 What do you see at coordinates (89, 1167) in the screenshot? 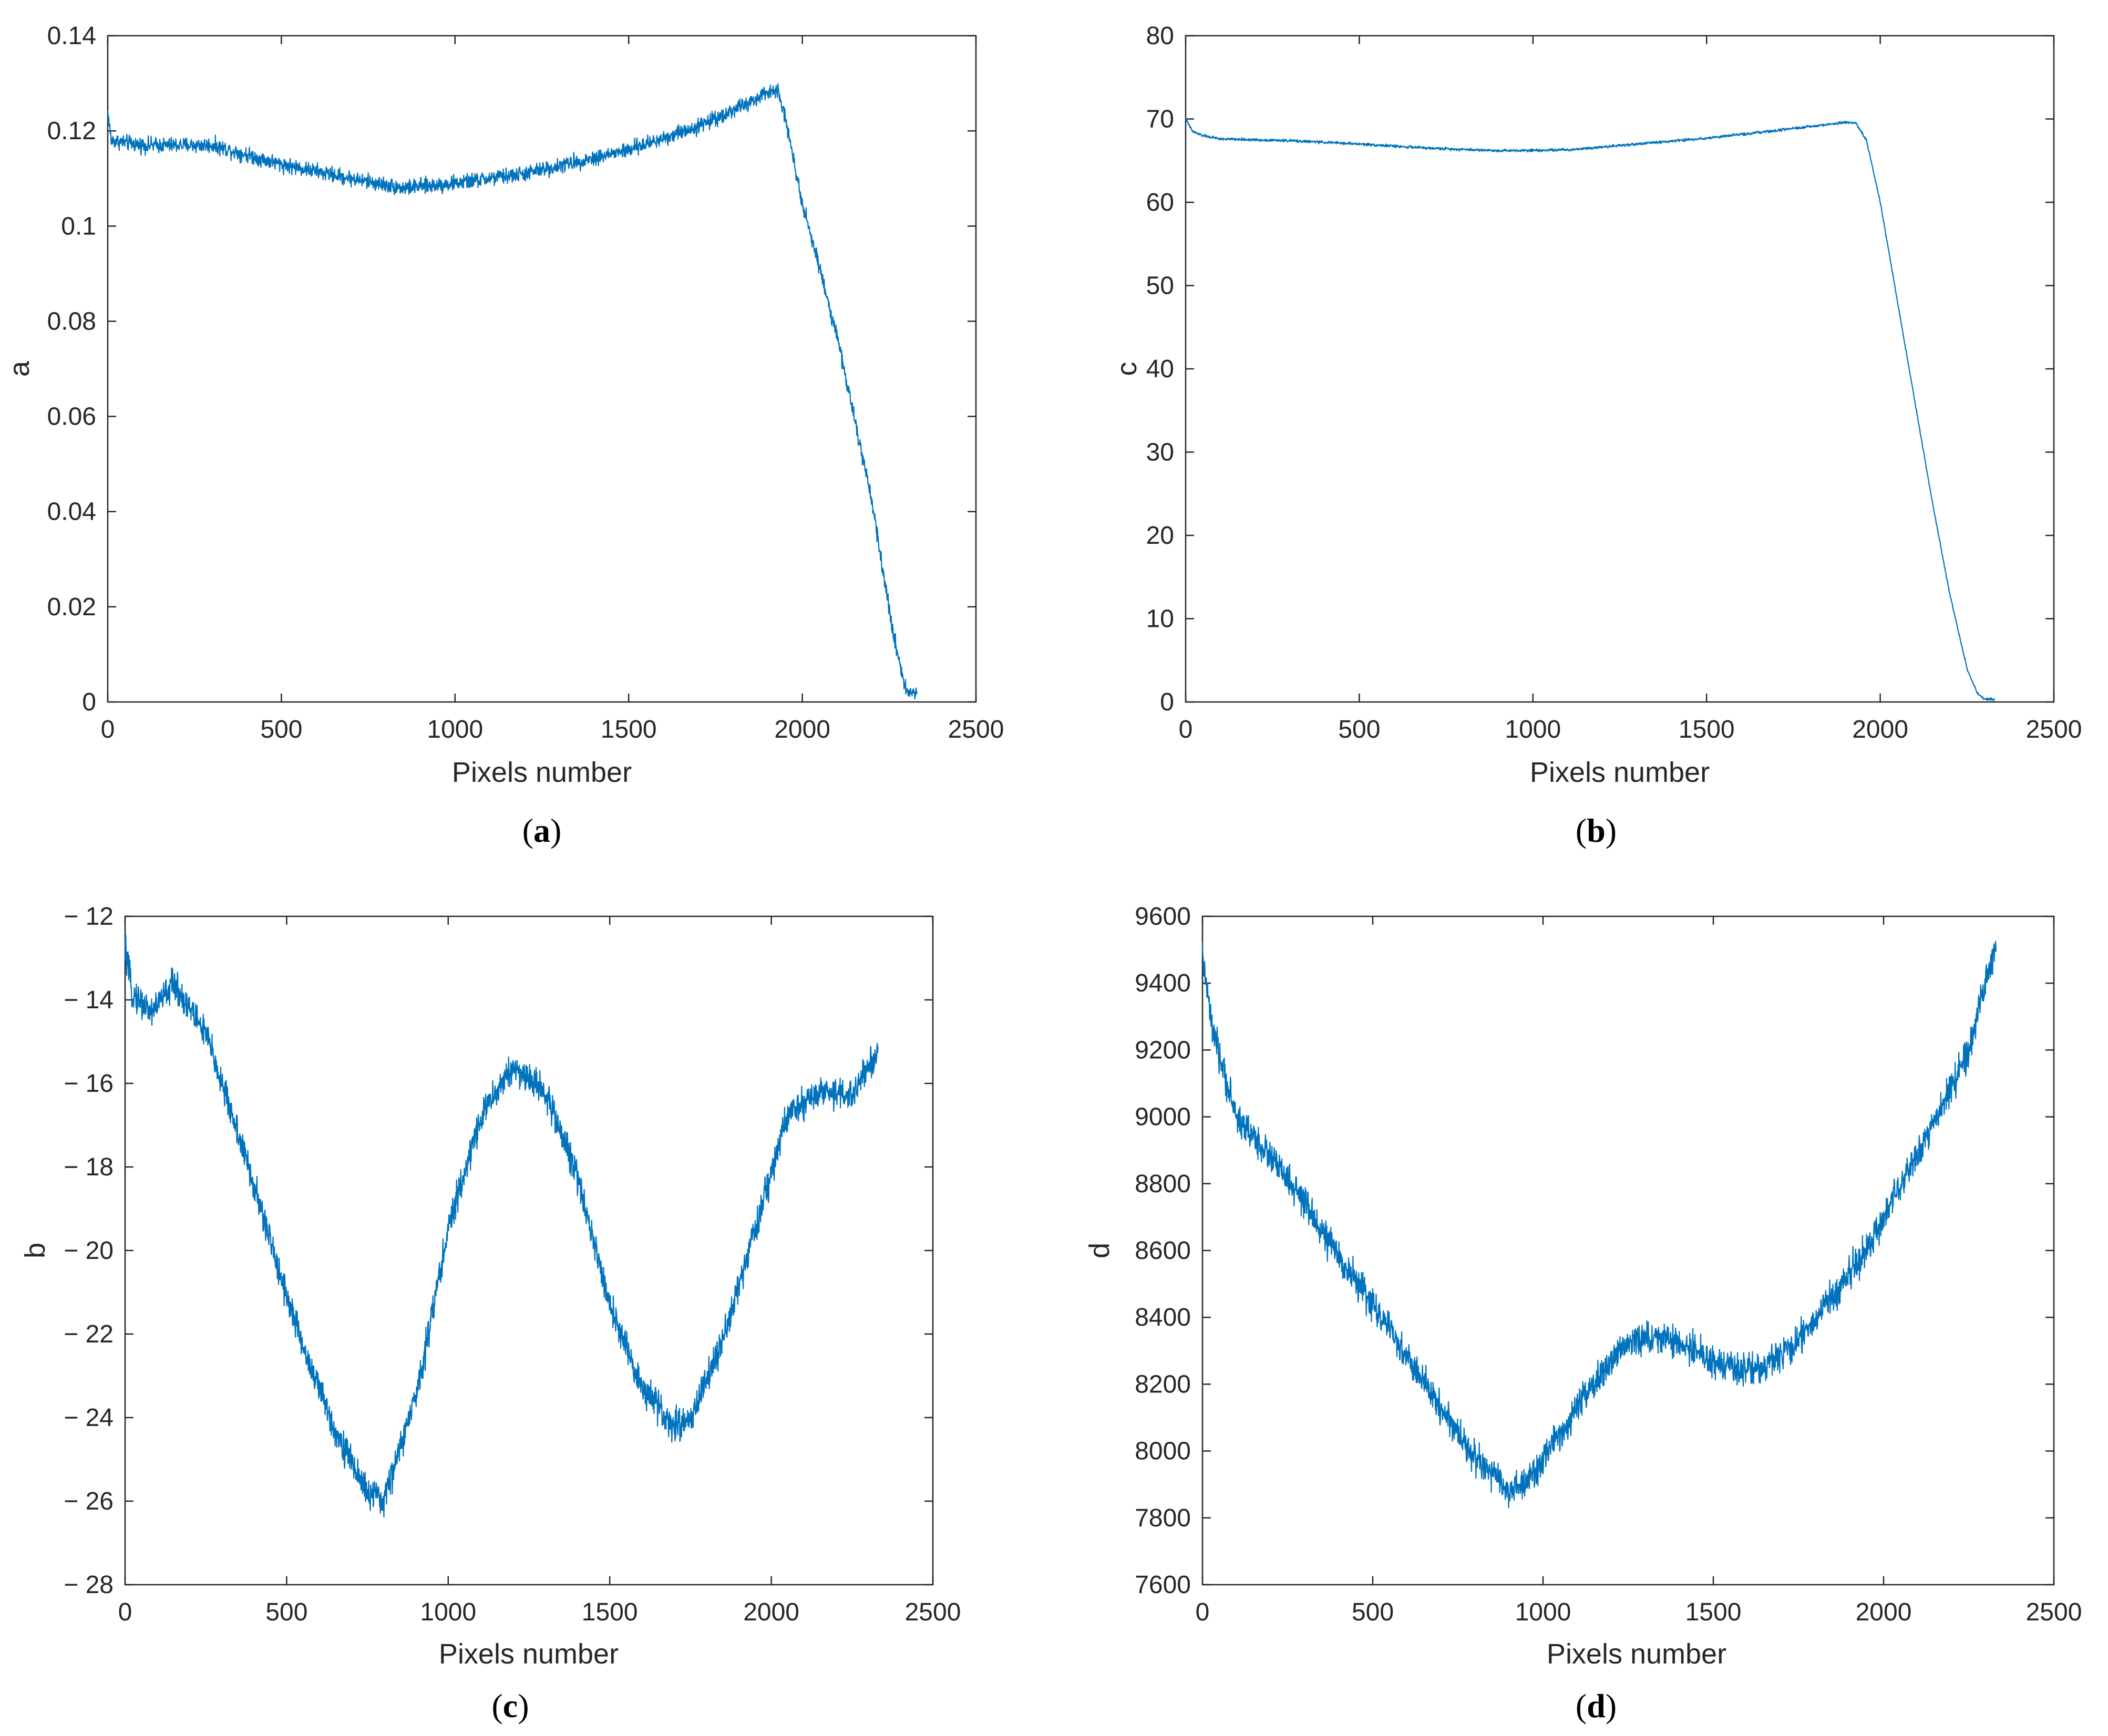
I see `y-tick-label: − 18` at bounding box center [89, 1167].